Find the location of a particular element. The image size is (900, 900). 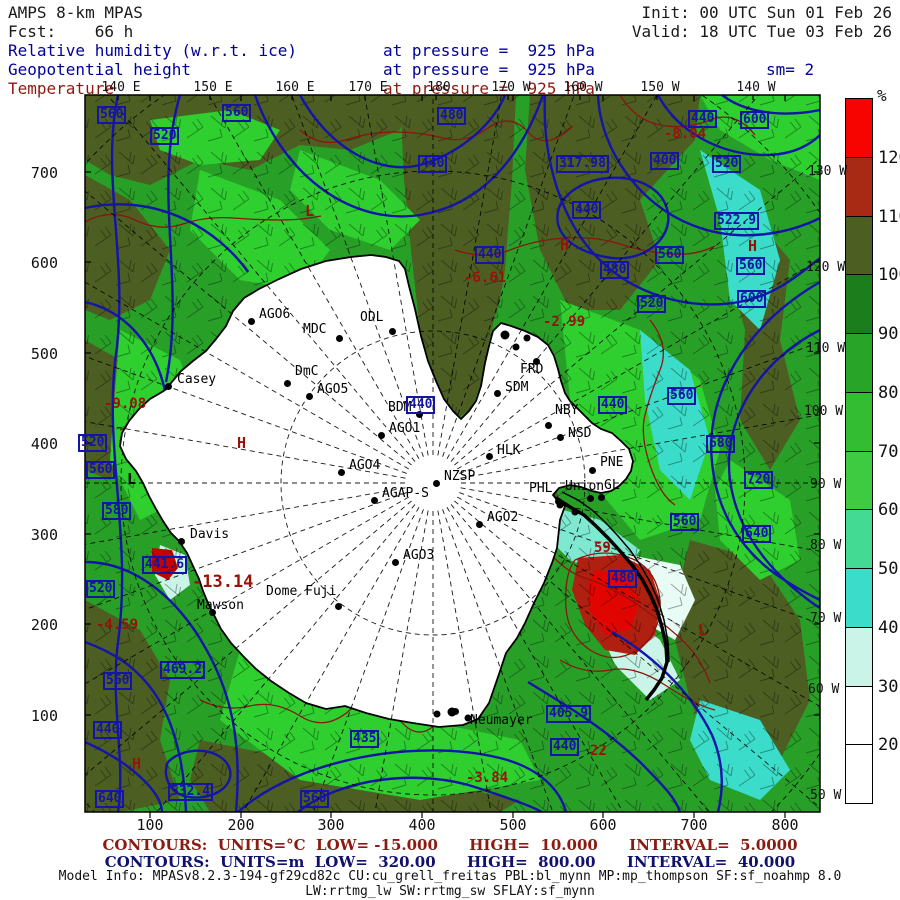

smoothing-label: sm= 2 is located at coordinates (790, 69).